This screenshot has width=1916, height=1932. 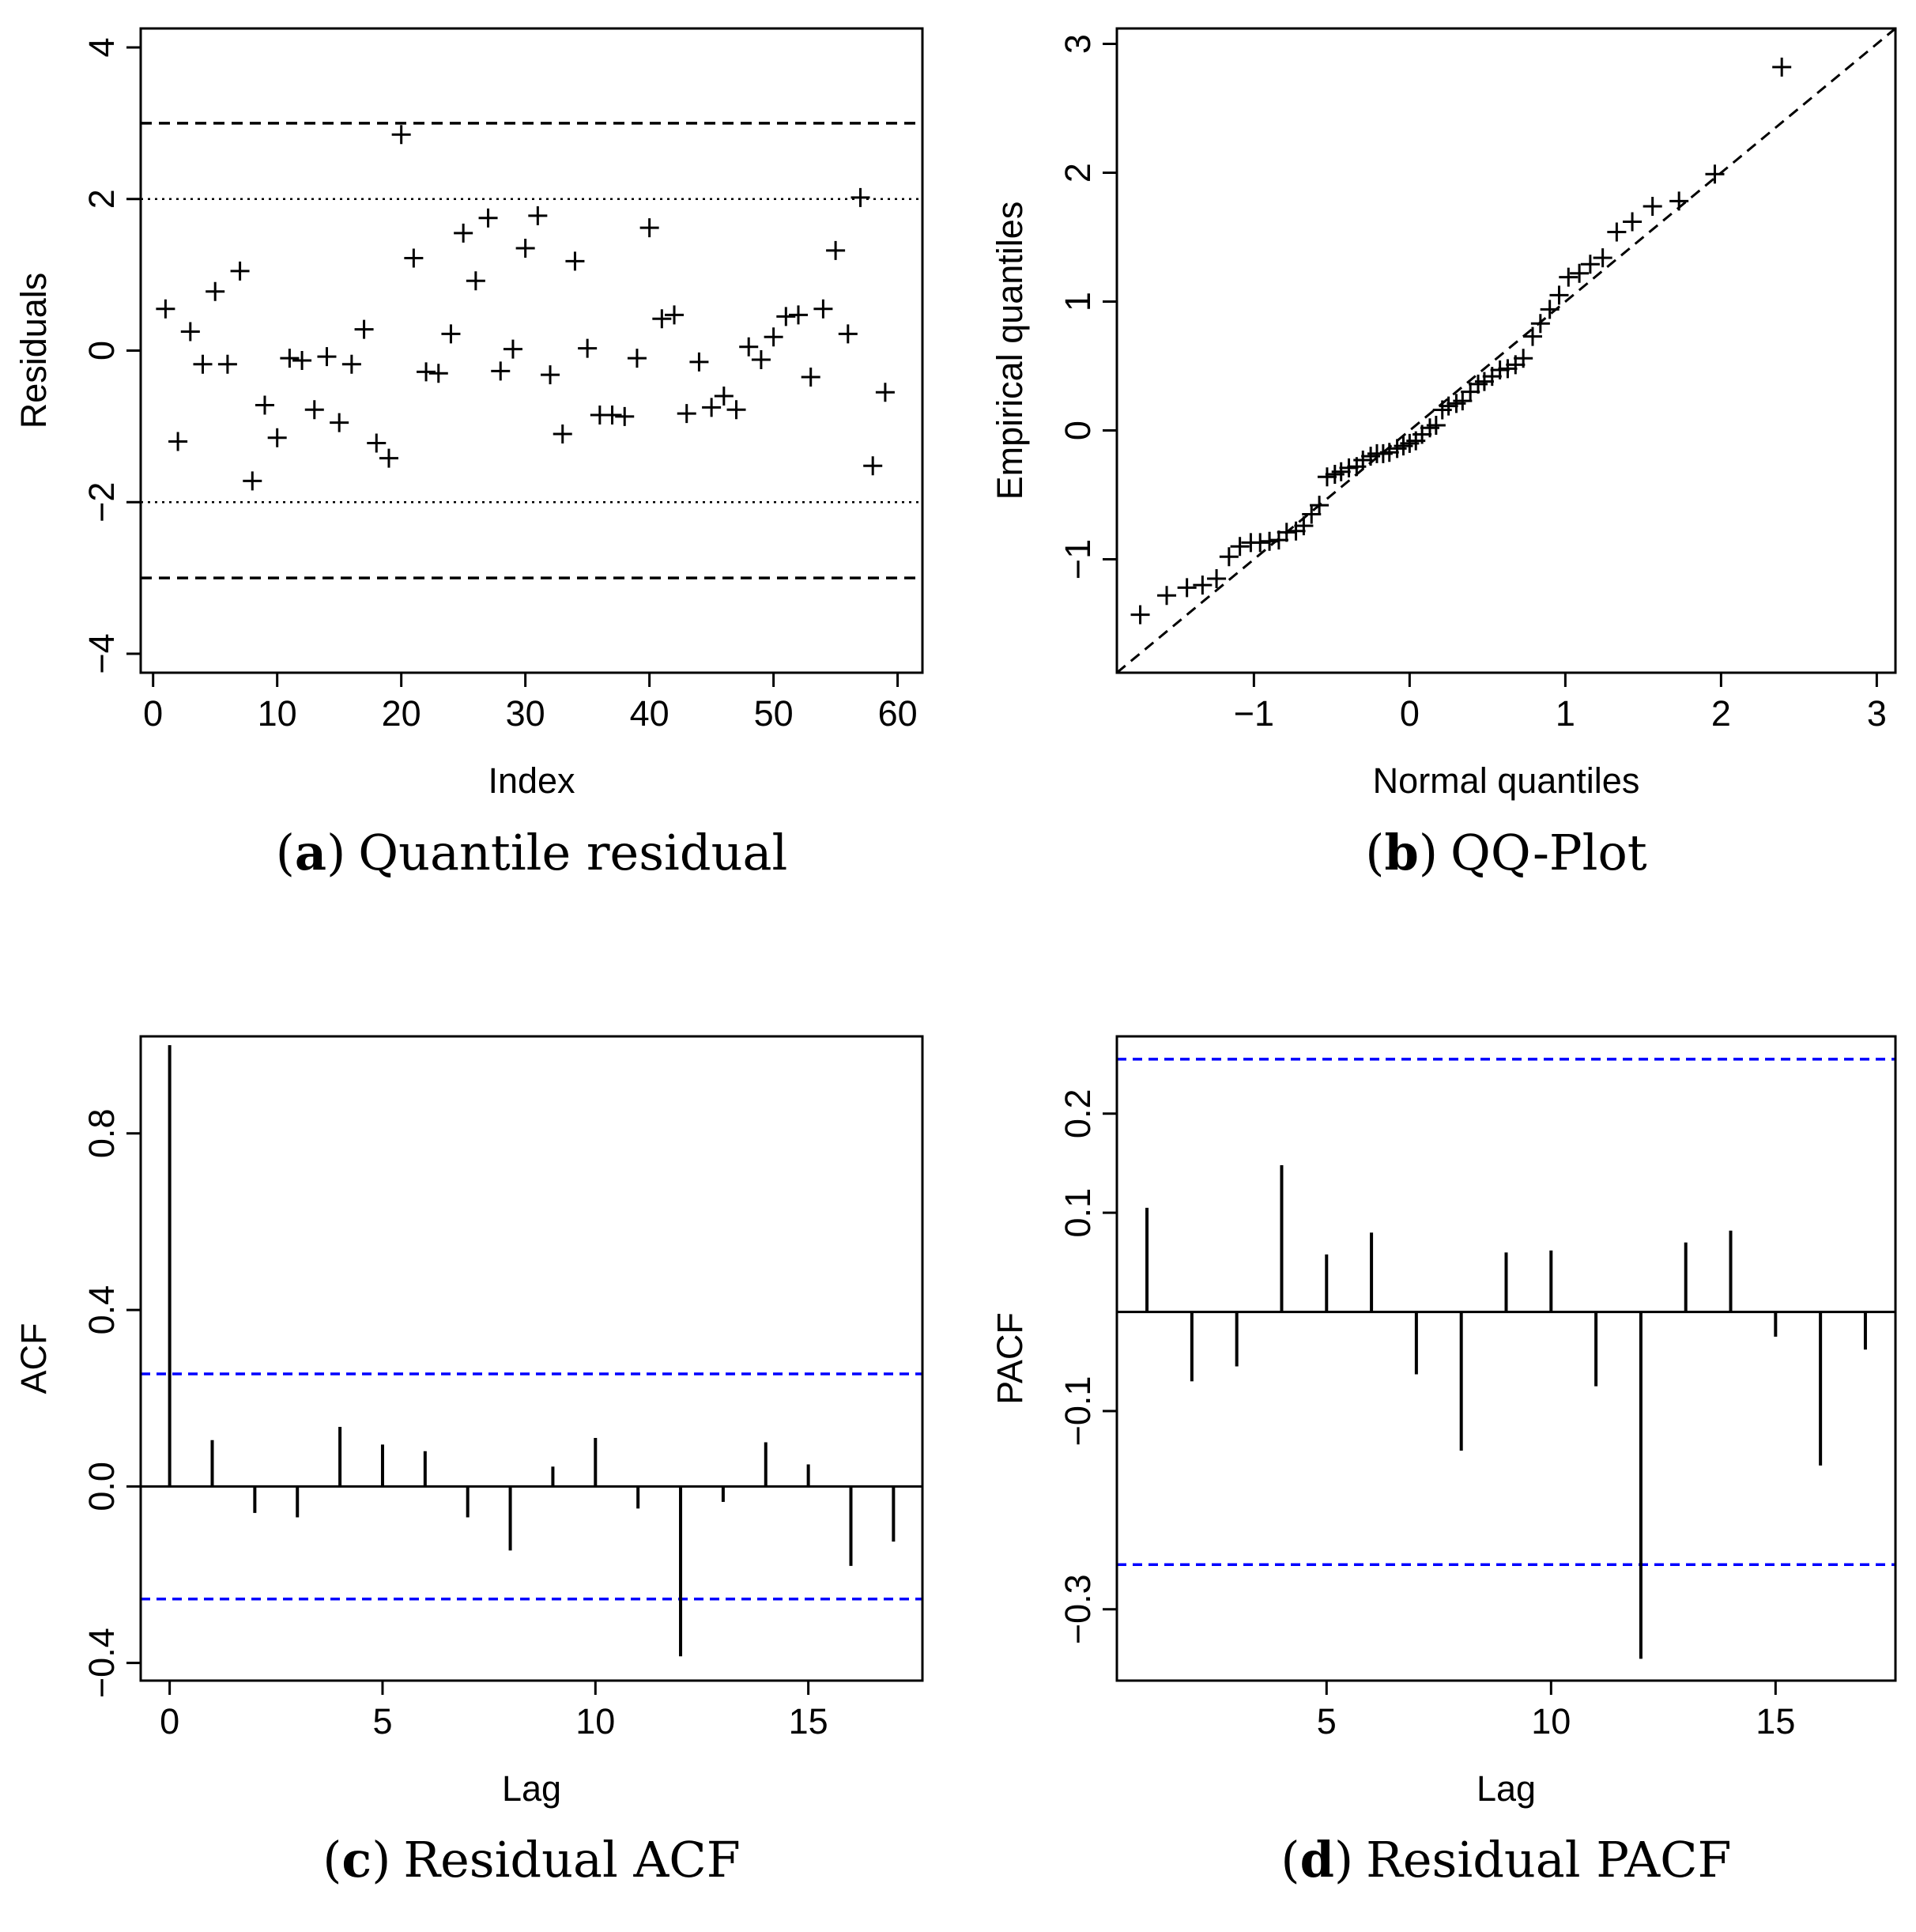 What do you see at coordinates (1548, 852) in the screenshot?
I see `caption-text: QQ-Plot` at bounding box center [1548, 852].